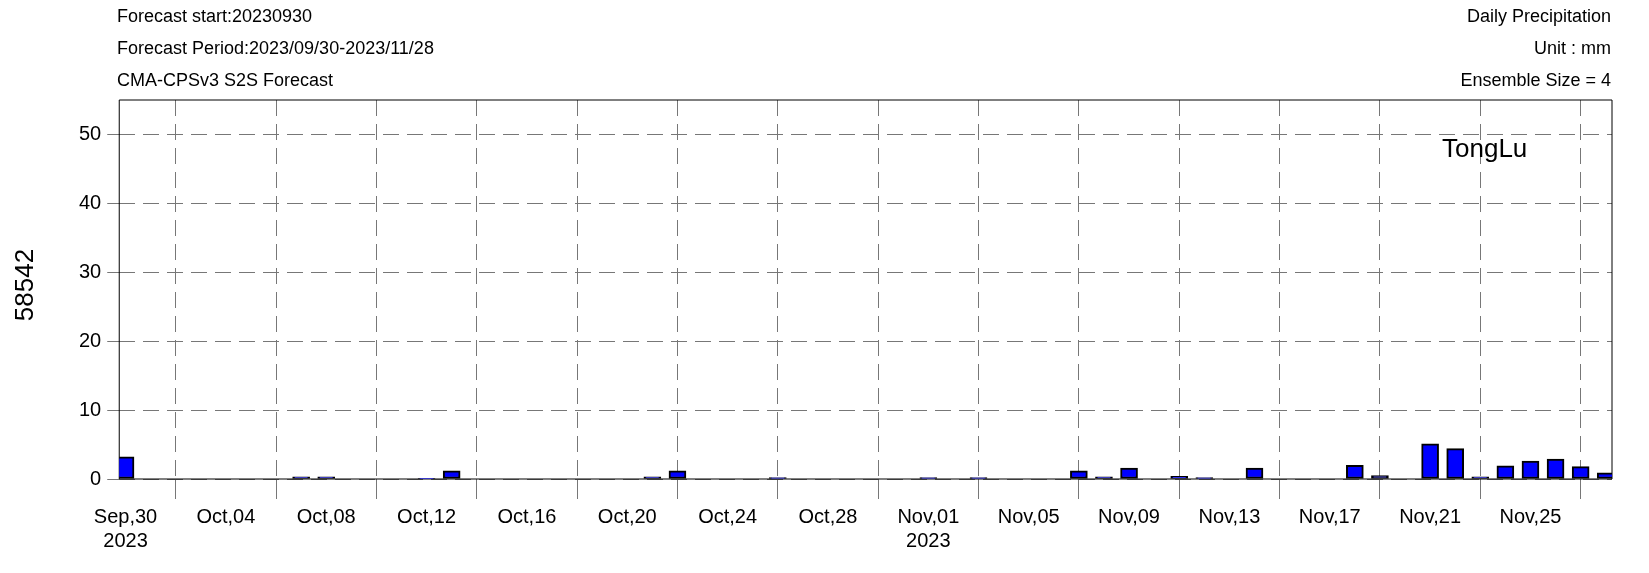  What do you see at coordinates (828, 515) in the screenshot?
I see `x-tick-label: Oct,28` at bounding box center [828, 515].